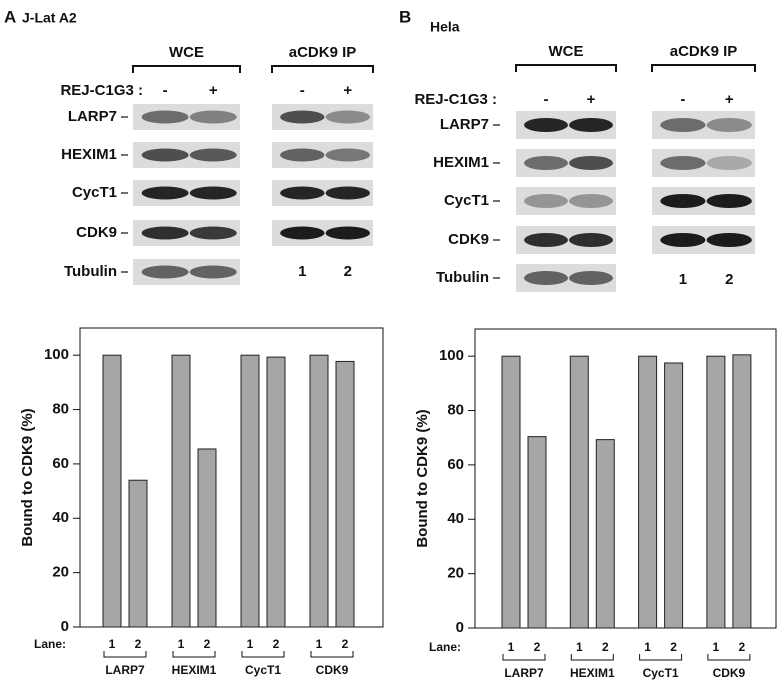 This screenshot has height=693, width=778. Describe the element at coordinates (405, 16) in the screenshot. I see `panel-letter: B` at that location.